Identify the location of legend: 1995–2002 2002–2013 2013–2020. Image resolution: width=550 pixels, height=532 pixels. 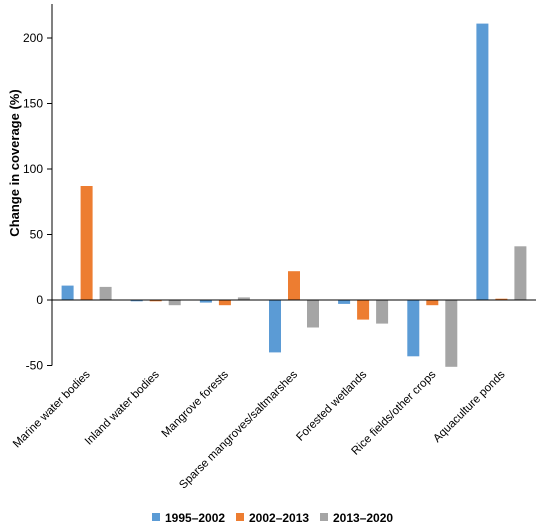
(272, 518).